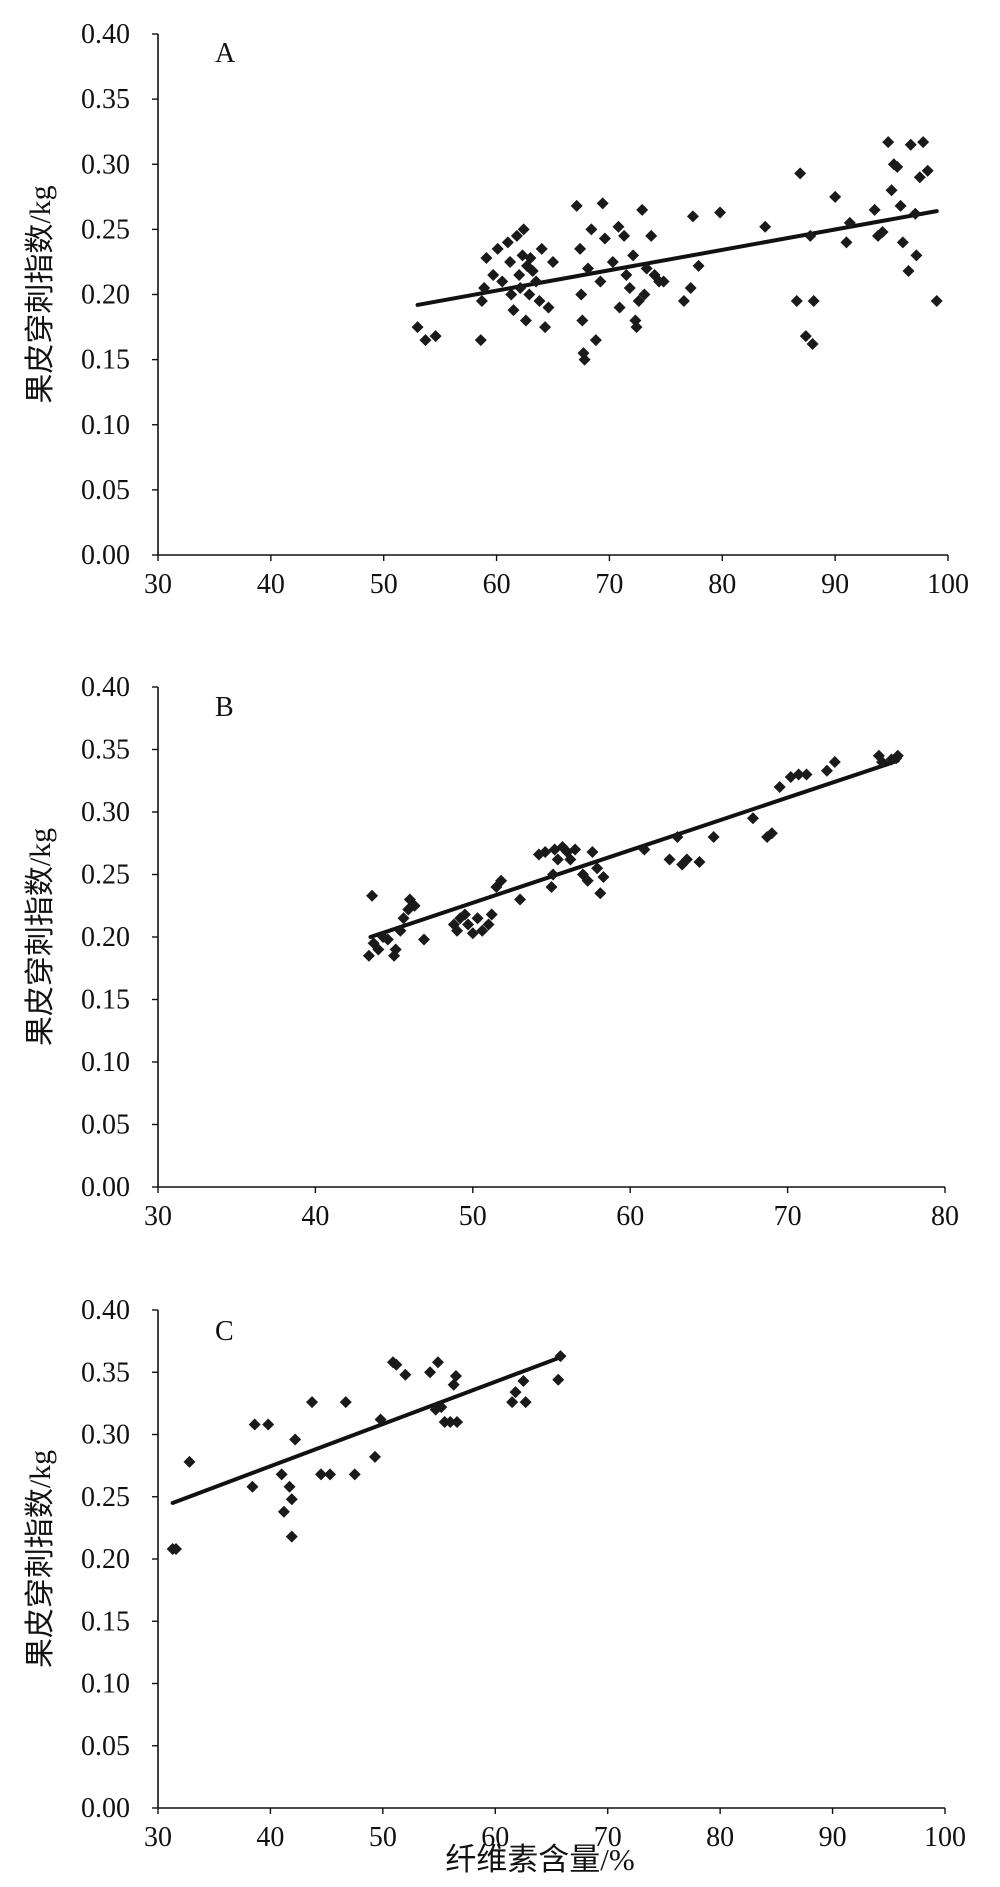 The width and height of the screenshot is (1000, 1887). What do you see at coordinates (495, 1837) in the screenshot?
I see `x-tick-label: 60` at bounding box center [495, 1837].